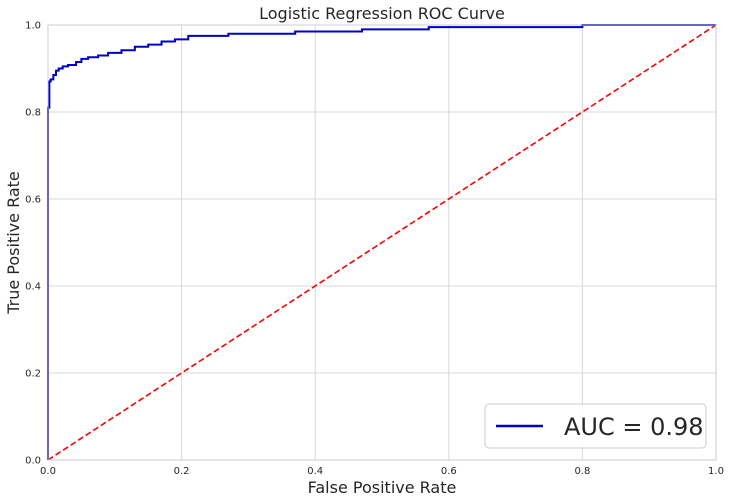  I want to click on x-tick-label: 0.8, so click(582, 471).